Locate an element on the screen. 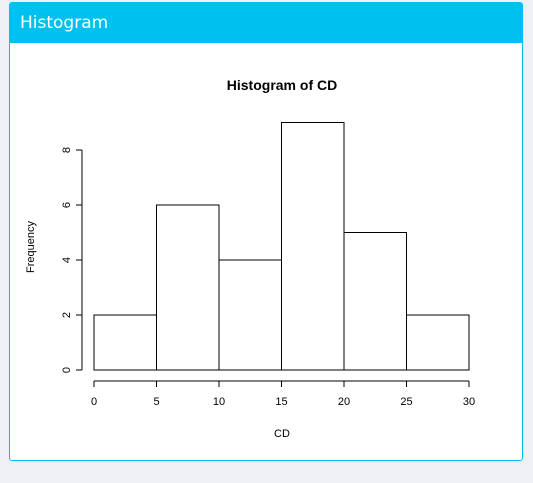 This screenshot has width=533, height=483. y-tick-label: 2 is located at coordinates (67, 315).